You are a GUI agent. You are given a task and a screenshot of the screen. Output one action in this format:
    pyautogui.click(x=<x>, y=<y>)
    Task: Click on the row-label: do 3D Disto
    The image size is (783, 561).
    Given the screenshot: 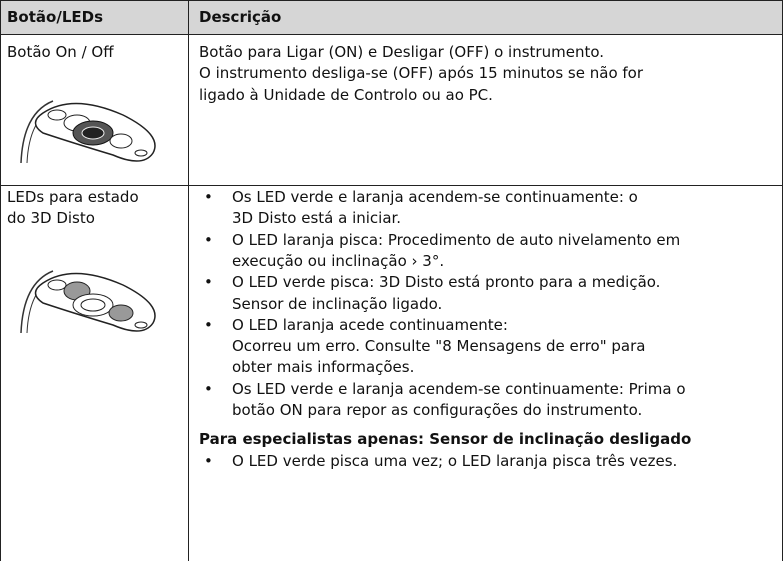 What is the action you would take?
    pyautogui.click(x=51, y=218)
    